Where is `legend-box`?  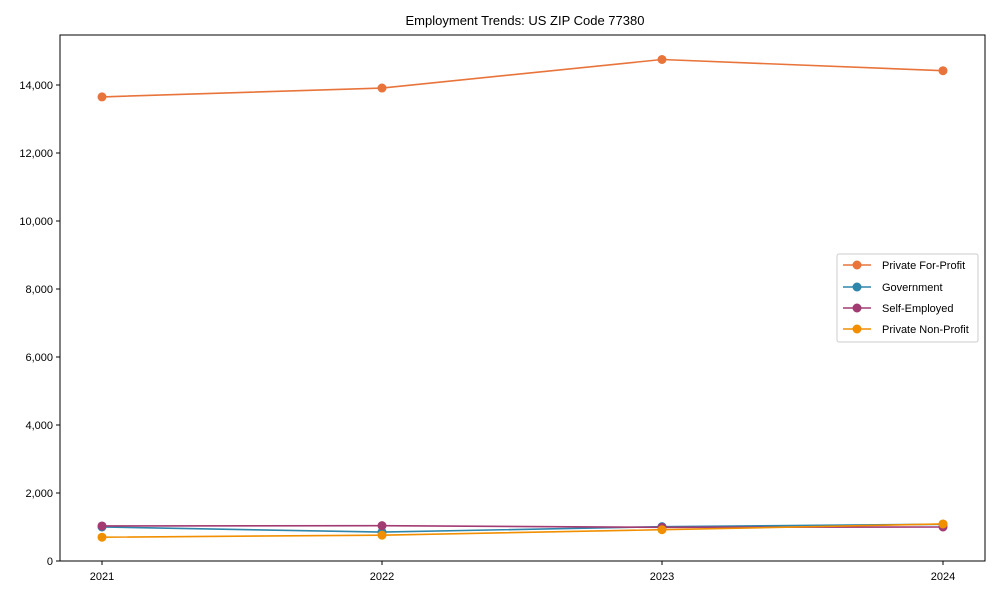
legend-box is located at coordinates (907, 298).